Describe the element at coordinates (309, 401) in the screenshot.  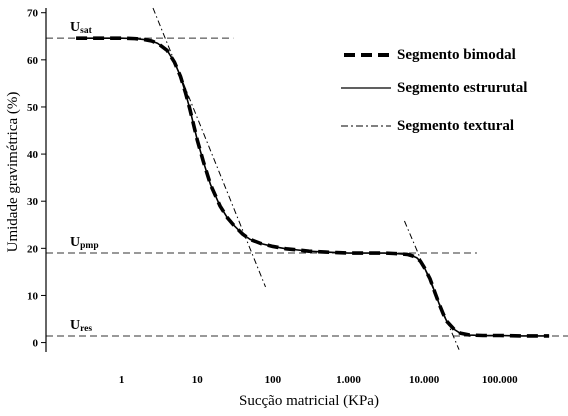
I see `x-axis-title: Sucção matricial (KPa)` at that location.